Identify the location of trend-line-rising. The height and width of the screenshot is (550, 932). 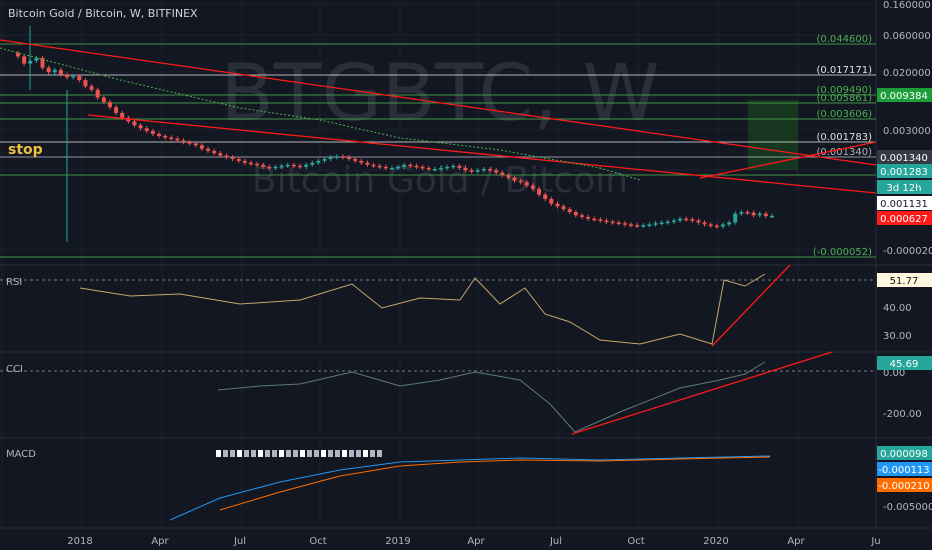
(788, 160).